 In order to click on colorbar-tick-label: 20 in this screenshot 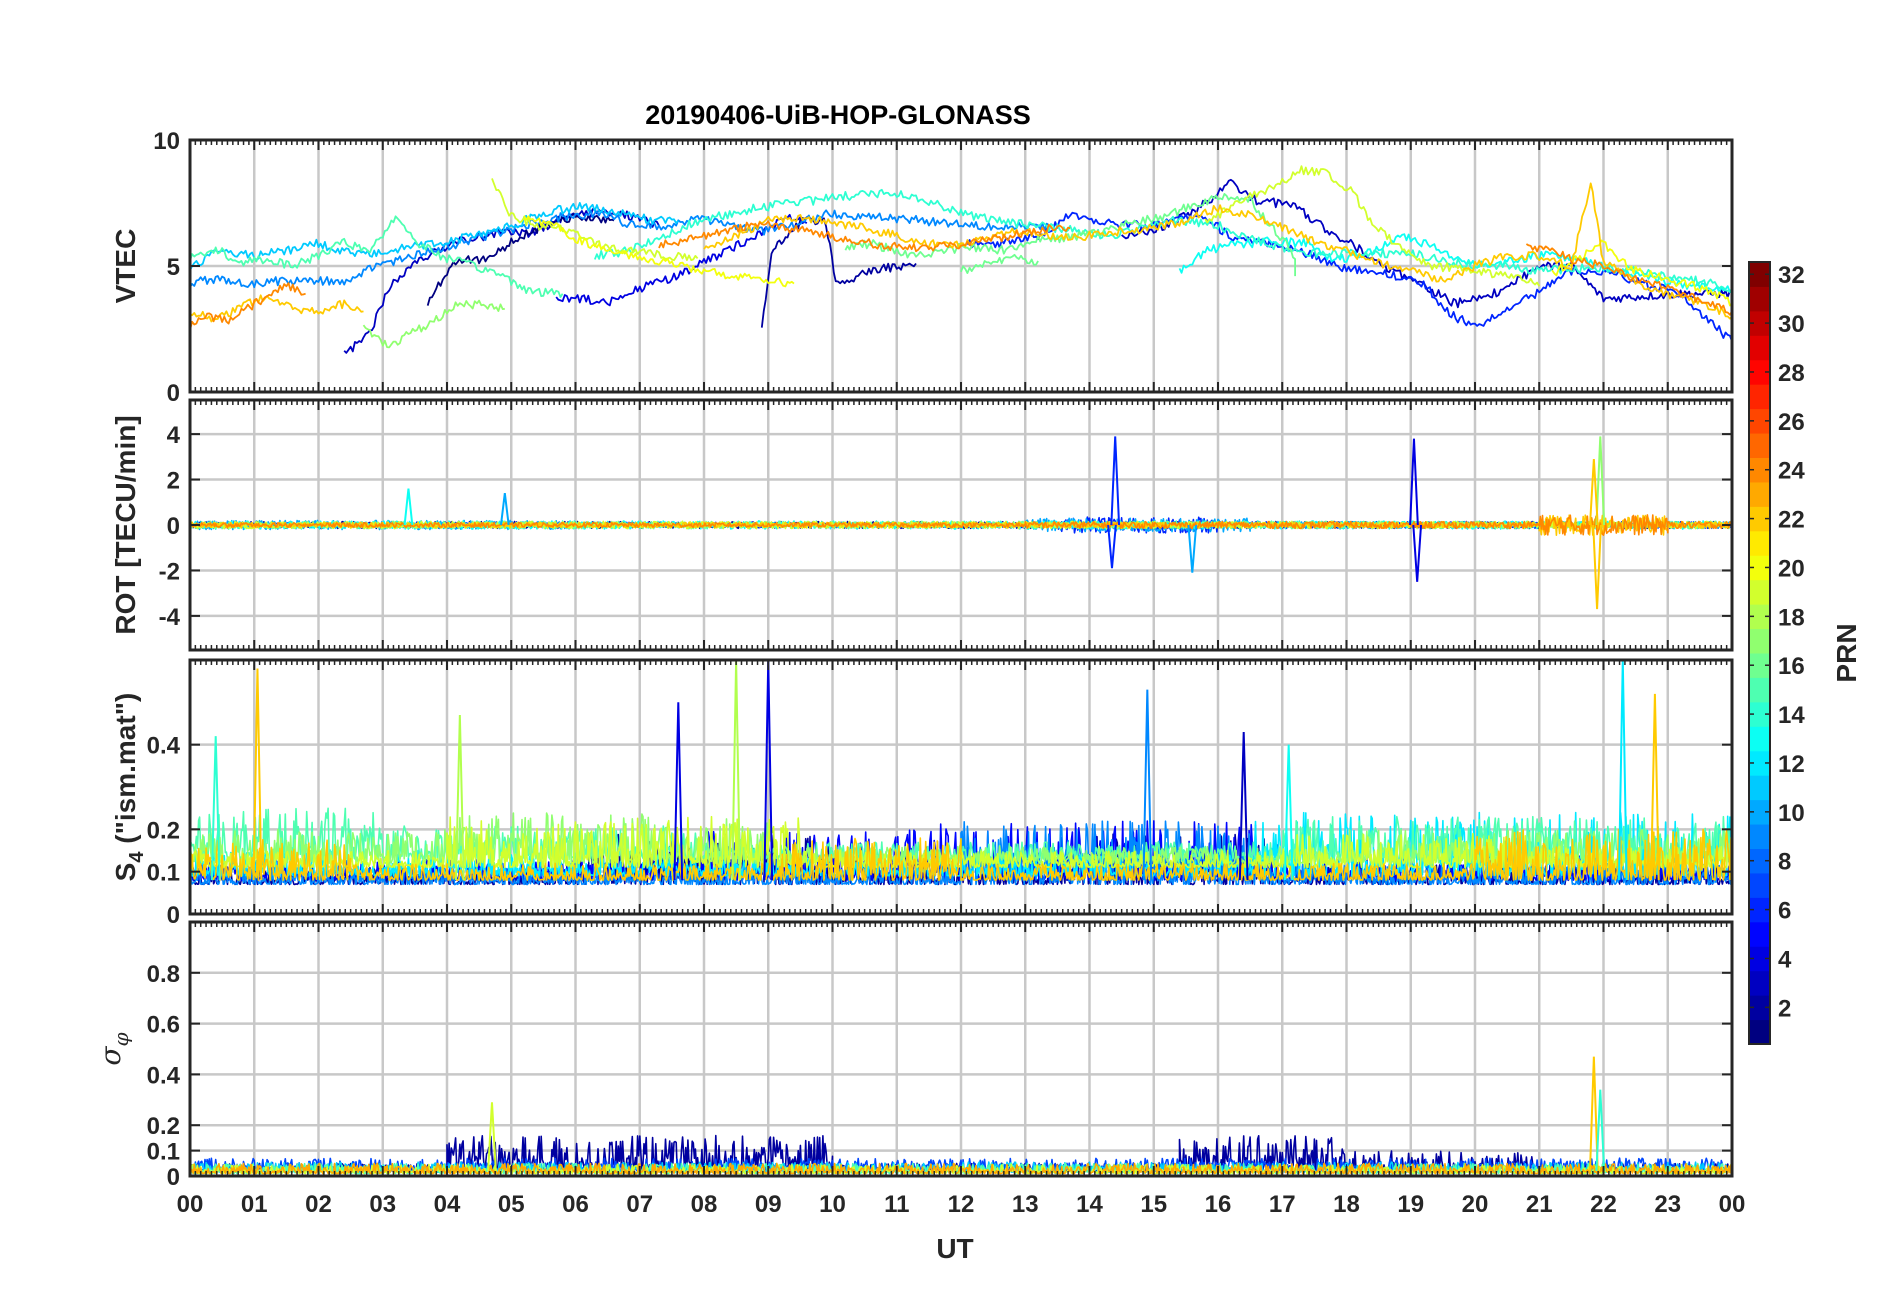, I will do `click(1791, 568)`.